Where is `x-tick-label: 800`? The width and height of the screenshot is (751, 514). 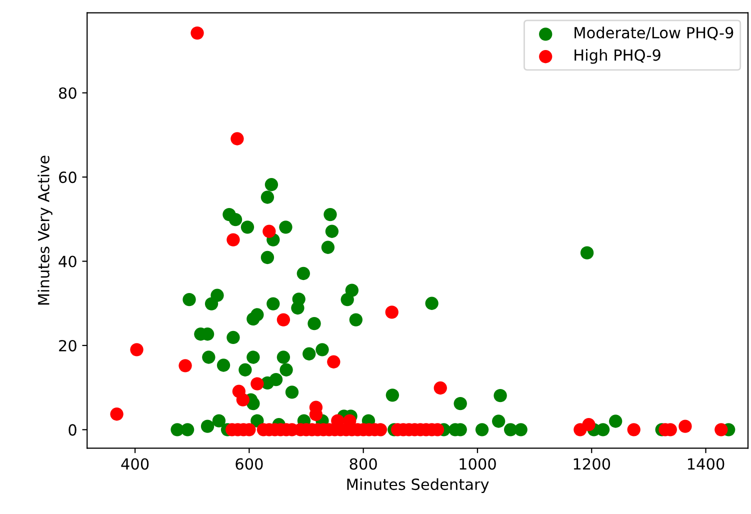
x-tick-label: 800 is located at coordinates (363, 464).